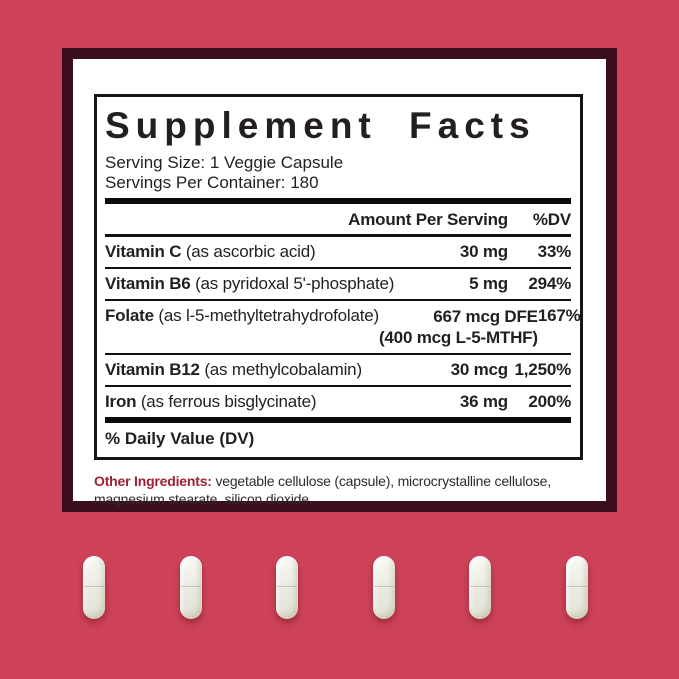 This screenshot has width=679, height=679. What do you see at coordinates (549, 283) in the screenshot?
I see `nutrient-dv: 294%` at bounding box center [549, 283].